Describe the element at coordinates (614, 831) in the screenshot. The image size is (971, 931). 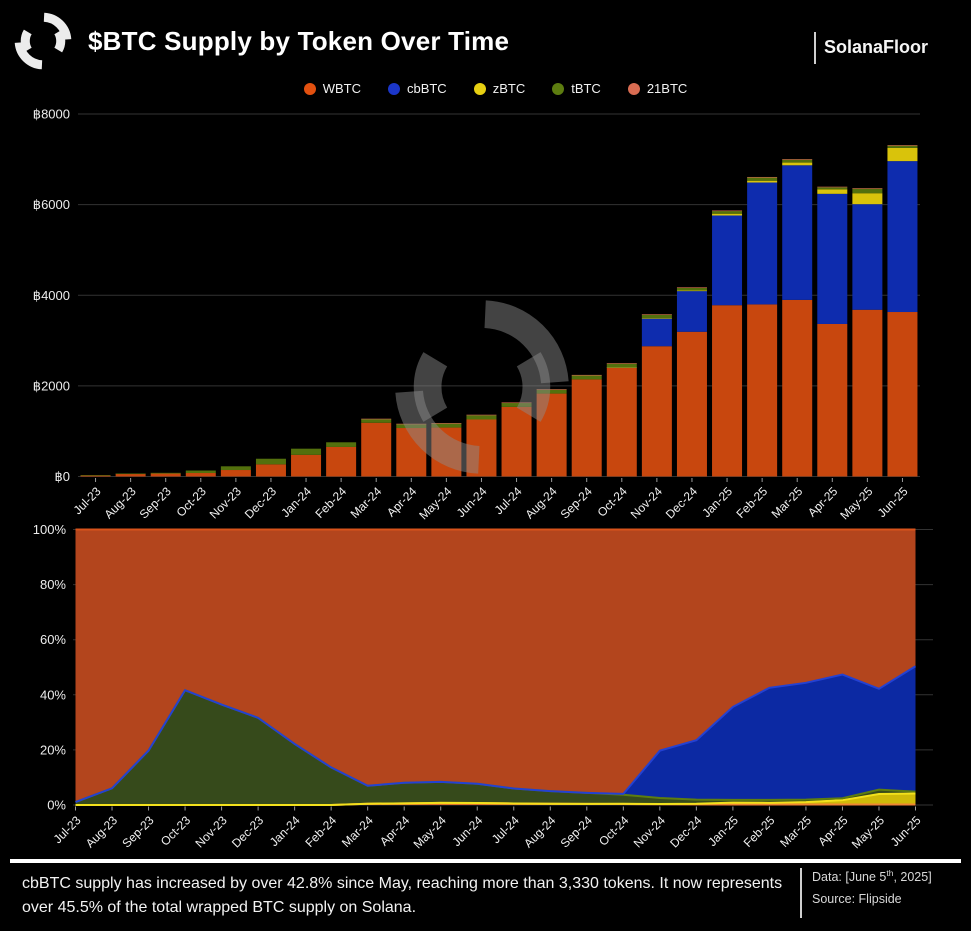
I see `x-axis-label: Oct-24` at that location.